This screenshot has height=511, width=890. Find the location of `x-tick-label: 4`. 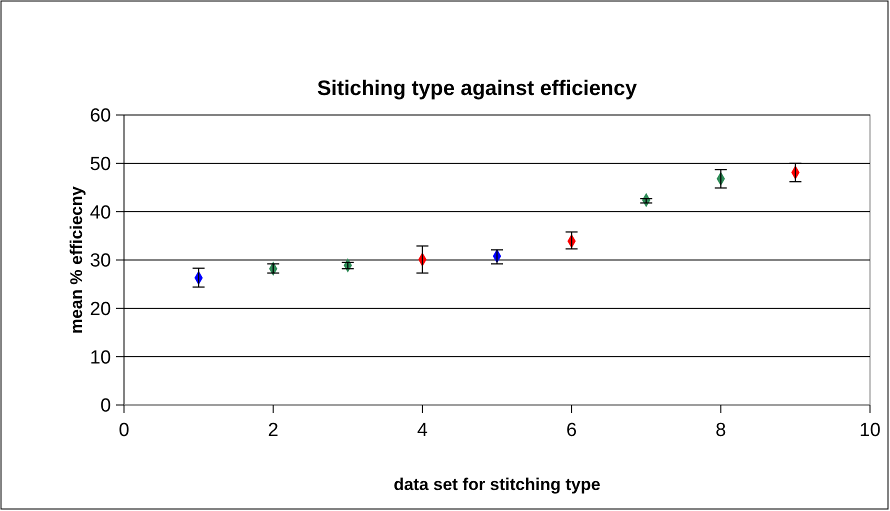

x-tick-label: 4 is located at coordinates (422, 430).